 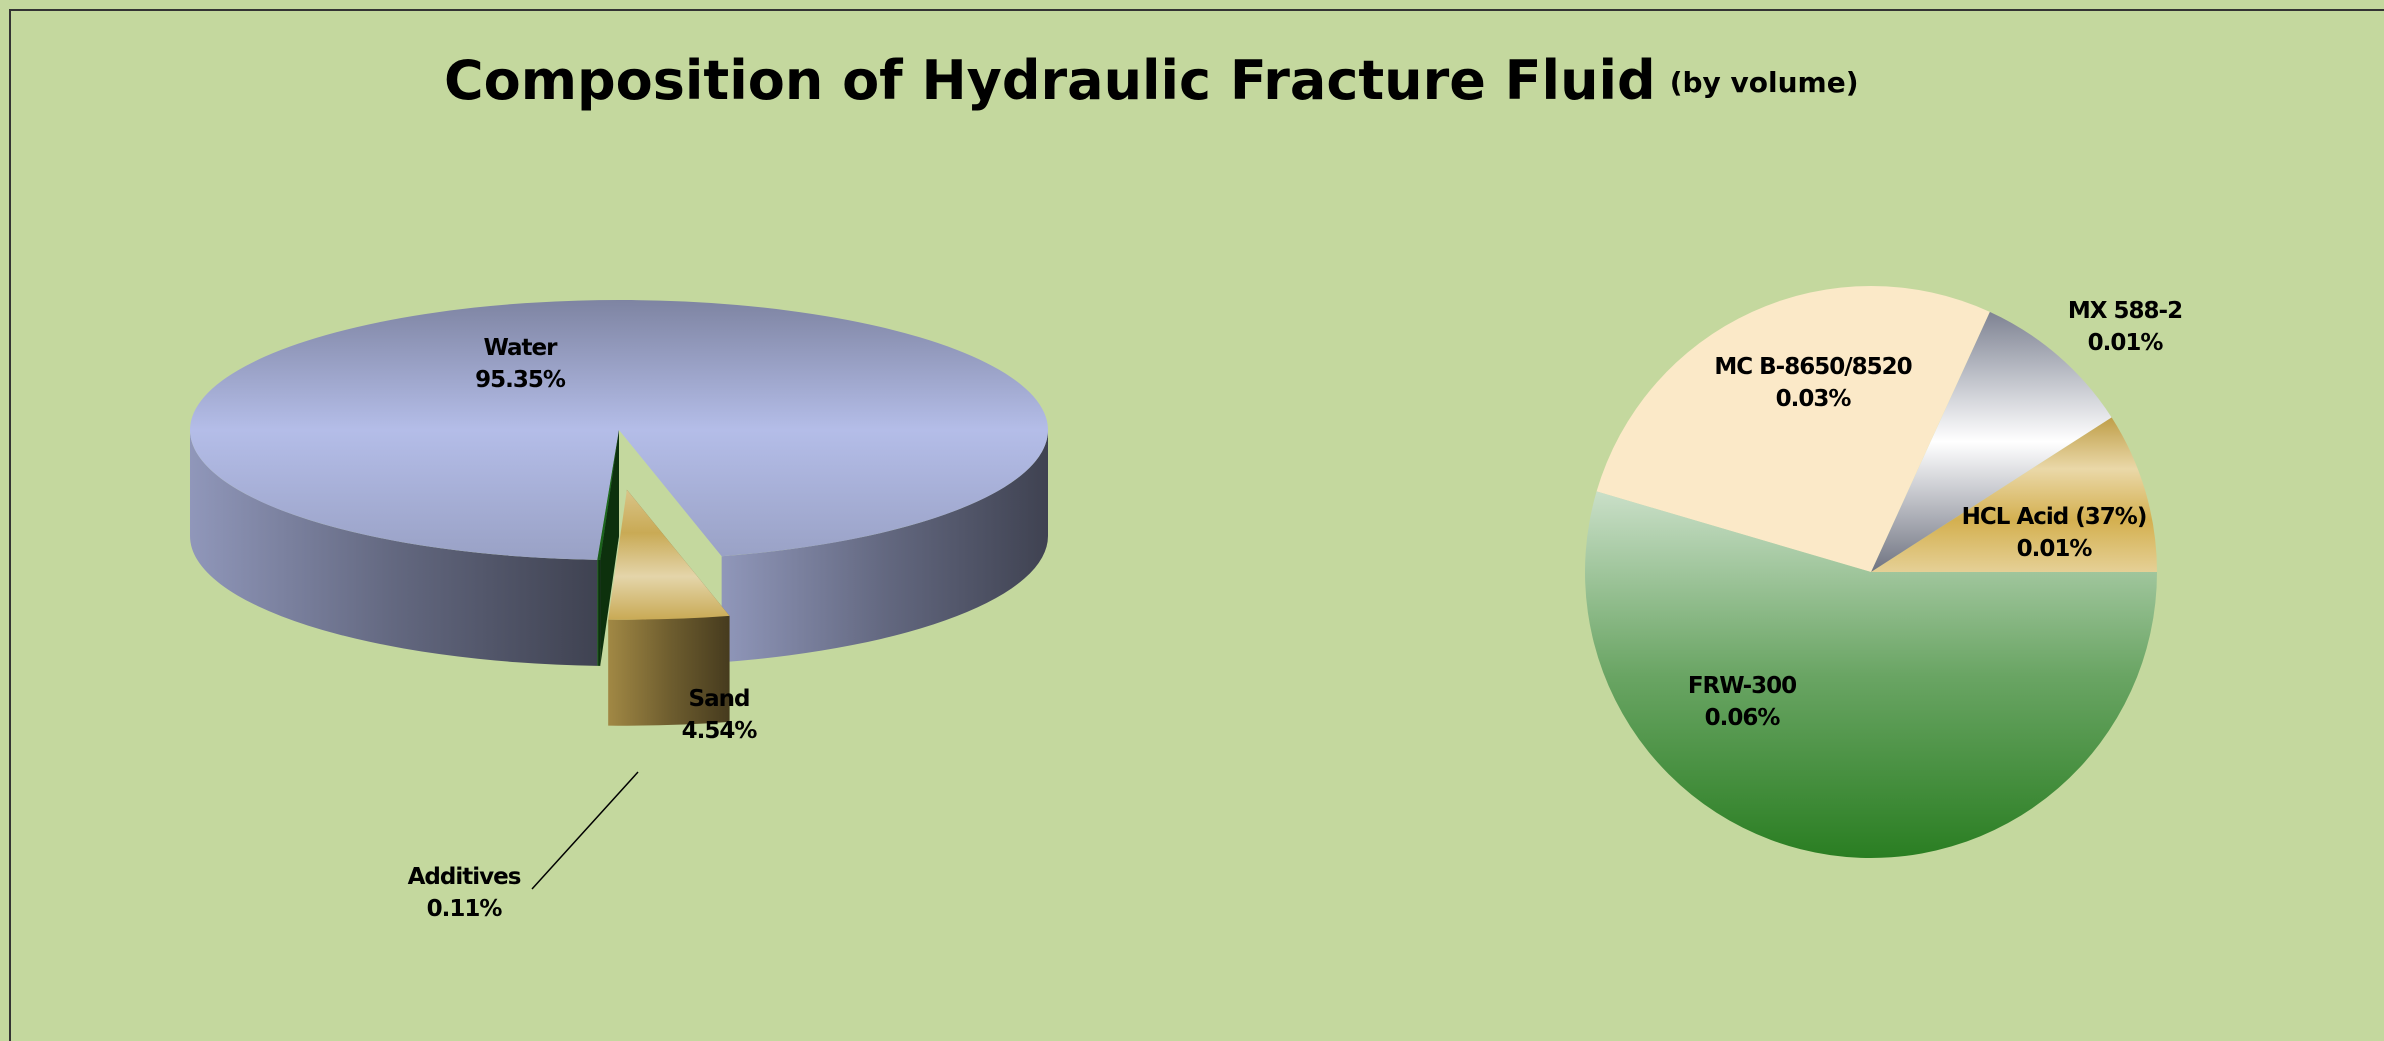 What do you see at coordinates (1764, 82) in the screenshot?
I see `chart-subtitle: (by volume)` at bounding box center [1764, 82].